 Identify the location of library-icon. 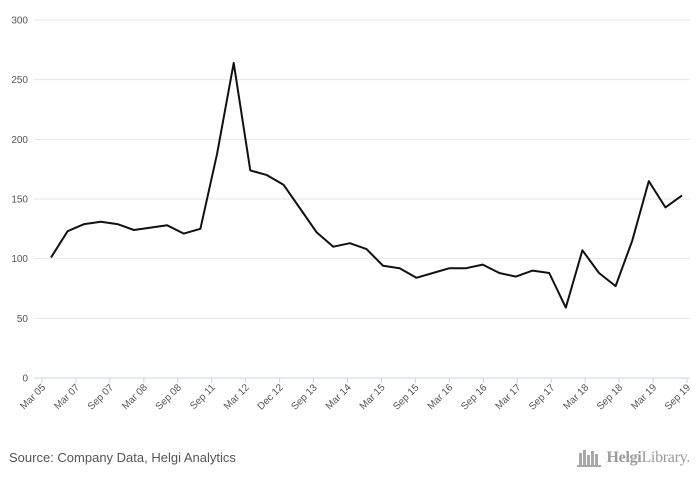
(588, 458).